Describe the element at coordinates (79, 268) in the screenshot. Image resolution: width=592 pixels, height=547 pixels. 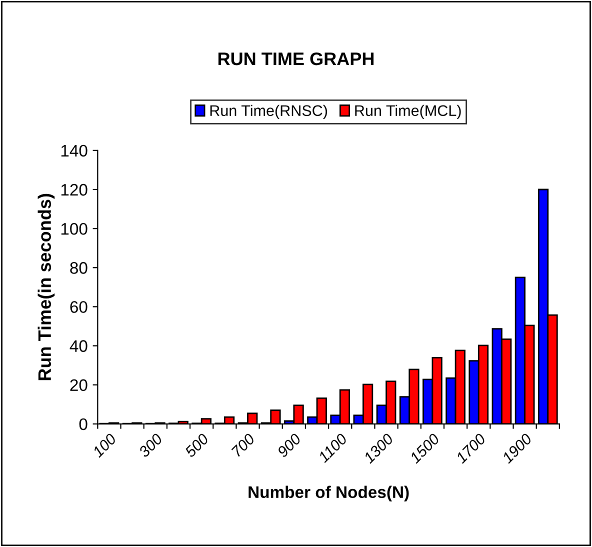
I see `y-tick-label: 80` at that location.